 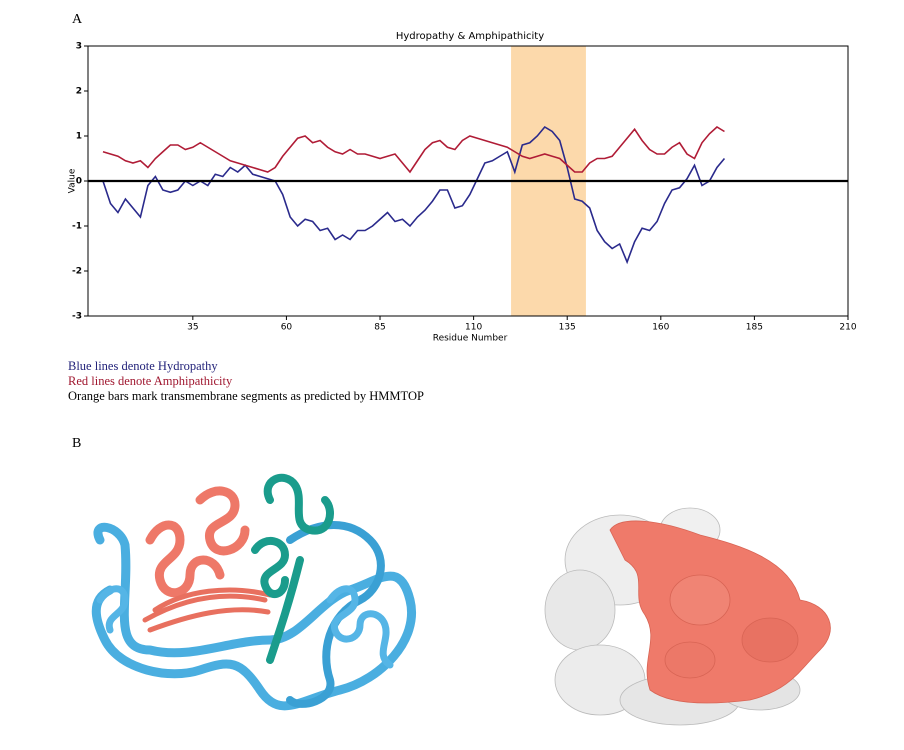 I want to click on x-tick-label: 85, so click(x=379, y=328).